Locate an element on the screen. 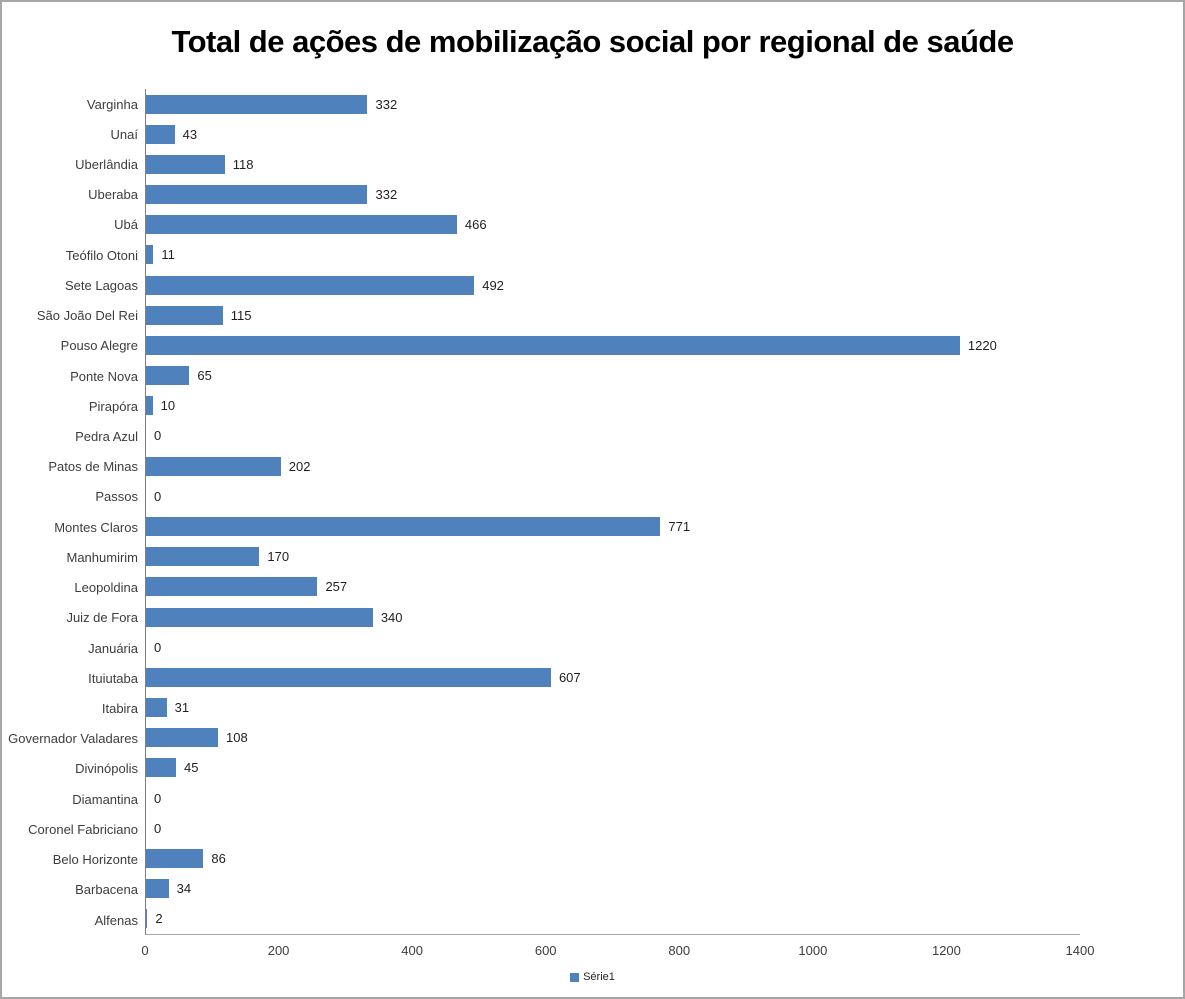  category-label: Uberaba is located at coordinates (113, 195).